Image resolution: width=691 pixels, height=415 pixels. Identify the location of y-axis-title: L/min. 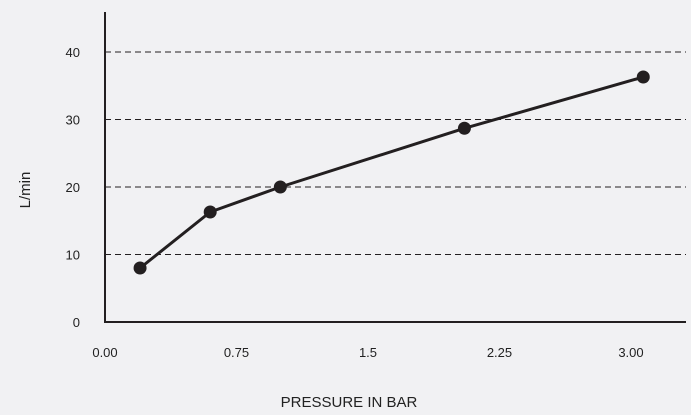
(25, 190).